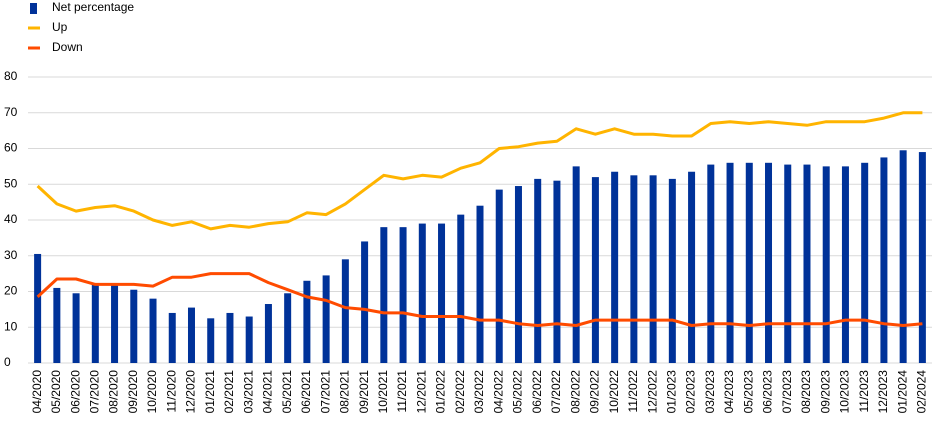  Describe the element at coordinates (268, 392) in the screenshot. I see `x-tick-label: 04/2021` at that location.